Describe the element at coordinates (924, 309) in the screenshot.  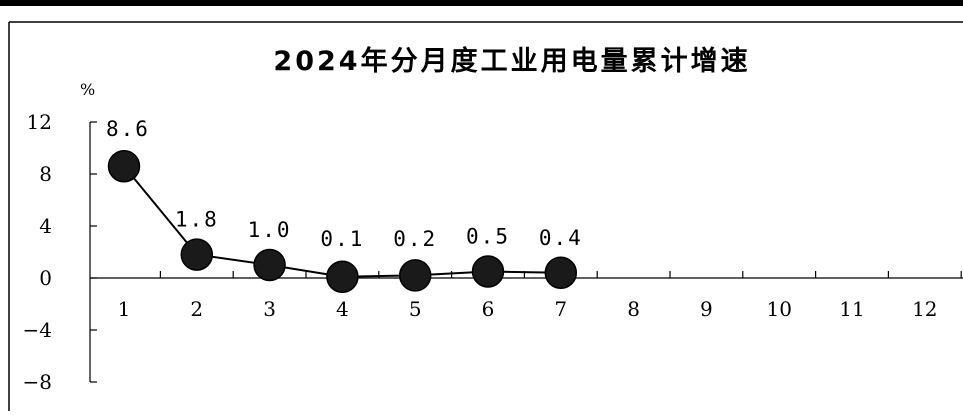
I see `x-tick-label-11: 12` at that location.